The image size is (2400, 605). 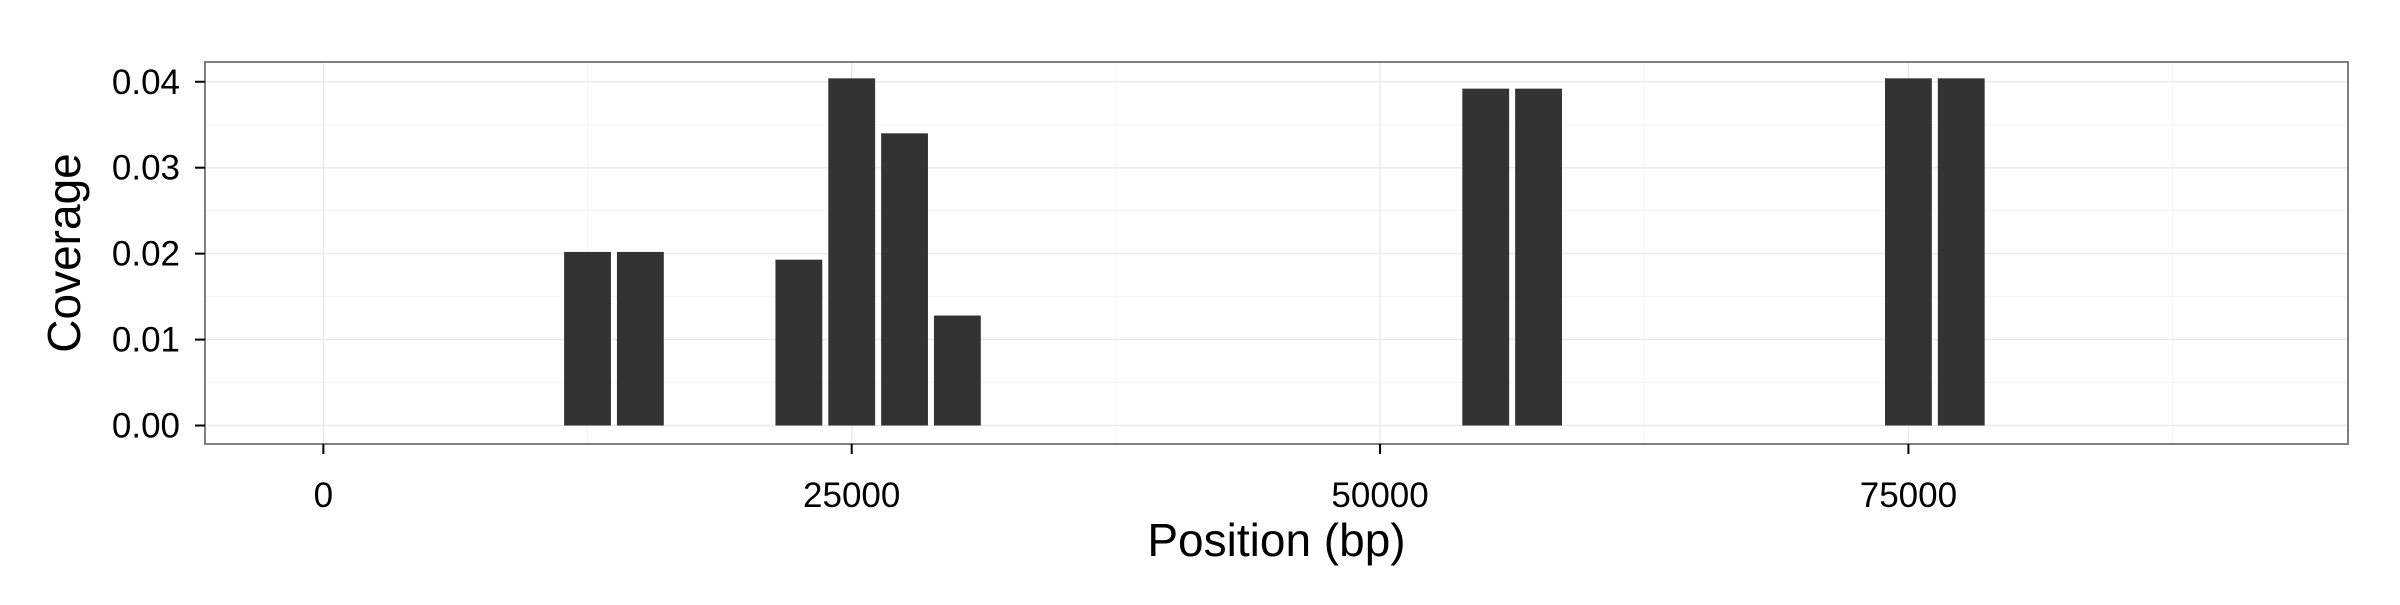 What do you see at coordinates (146, 82) in the screenshot?
I see `y-tick-label: 0.04` at bounding box center [146, 82].